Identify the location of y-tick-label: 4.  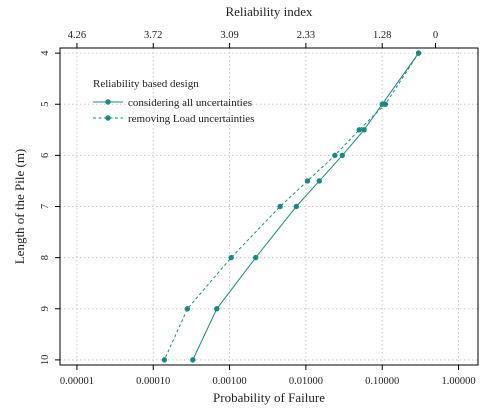
(45, 53).